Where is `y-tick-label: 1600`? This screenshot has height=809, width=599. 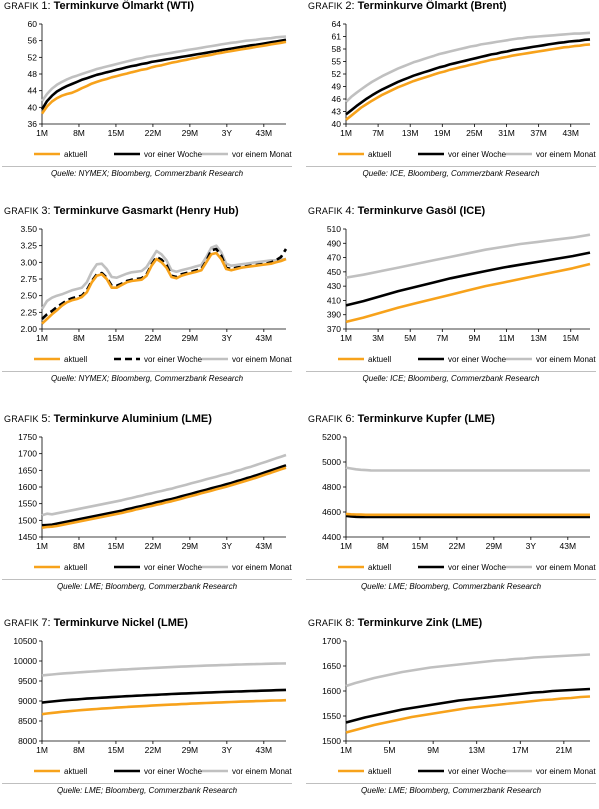
y-tick-label: 1600 is located at coordinates (27, 487).